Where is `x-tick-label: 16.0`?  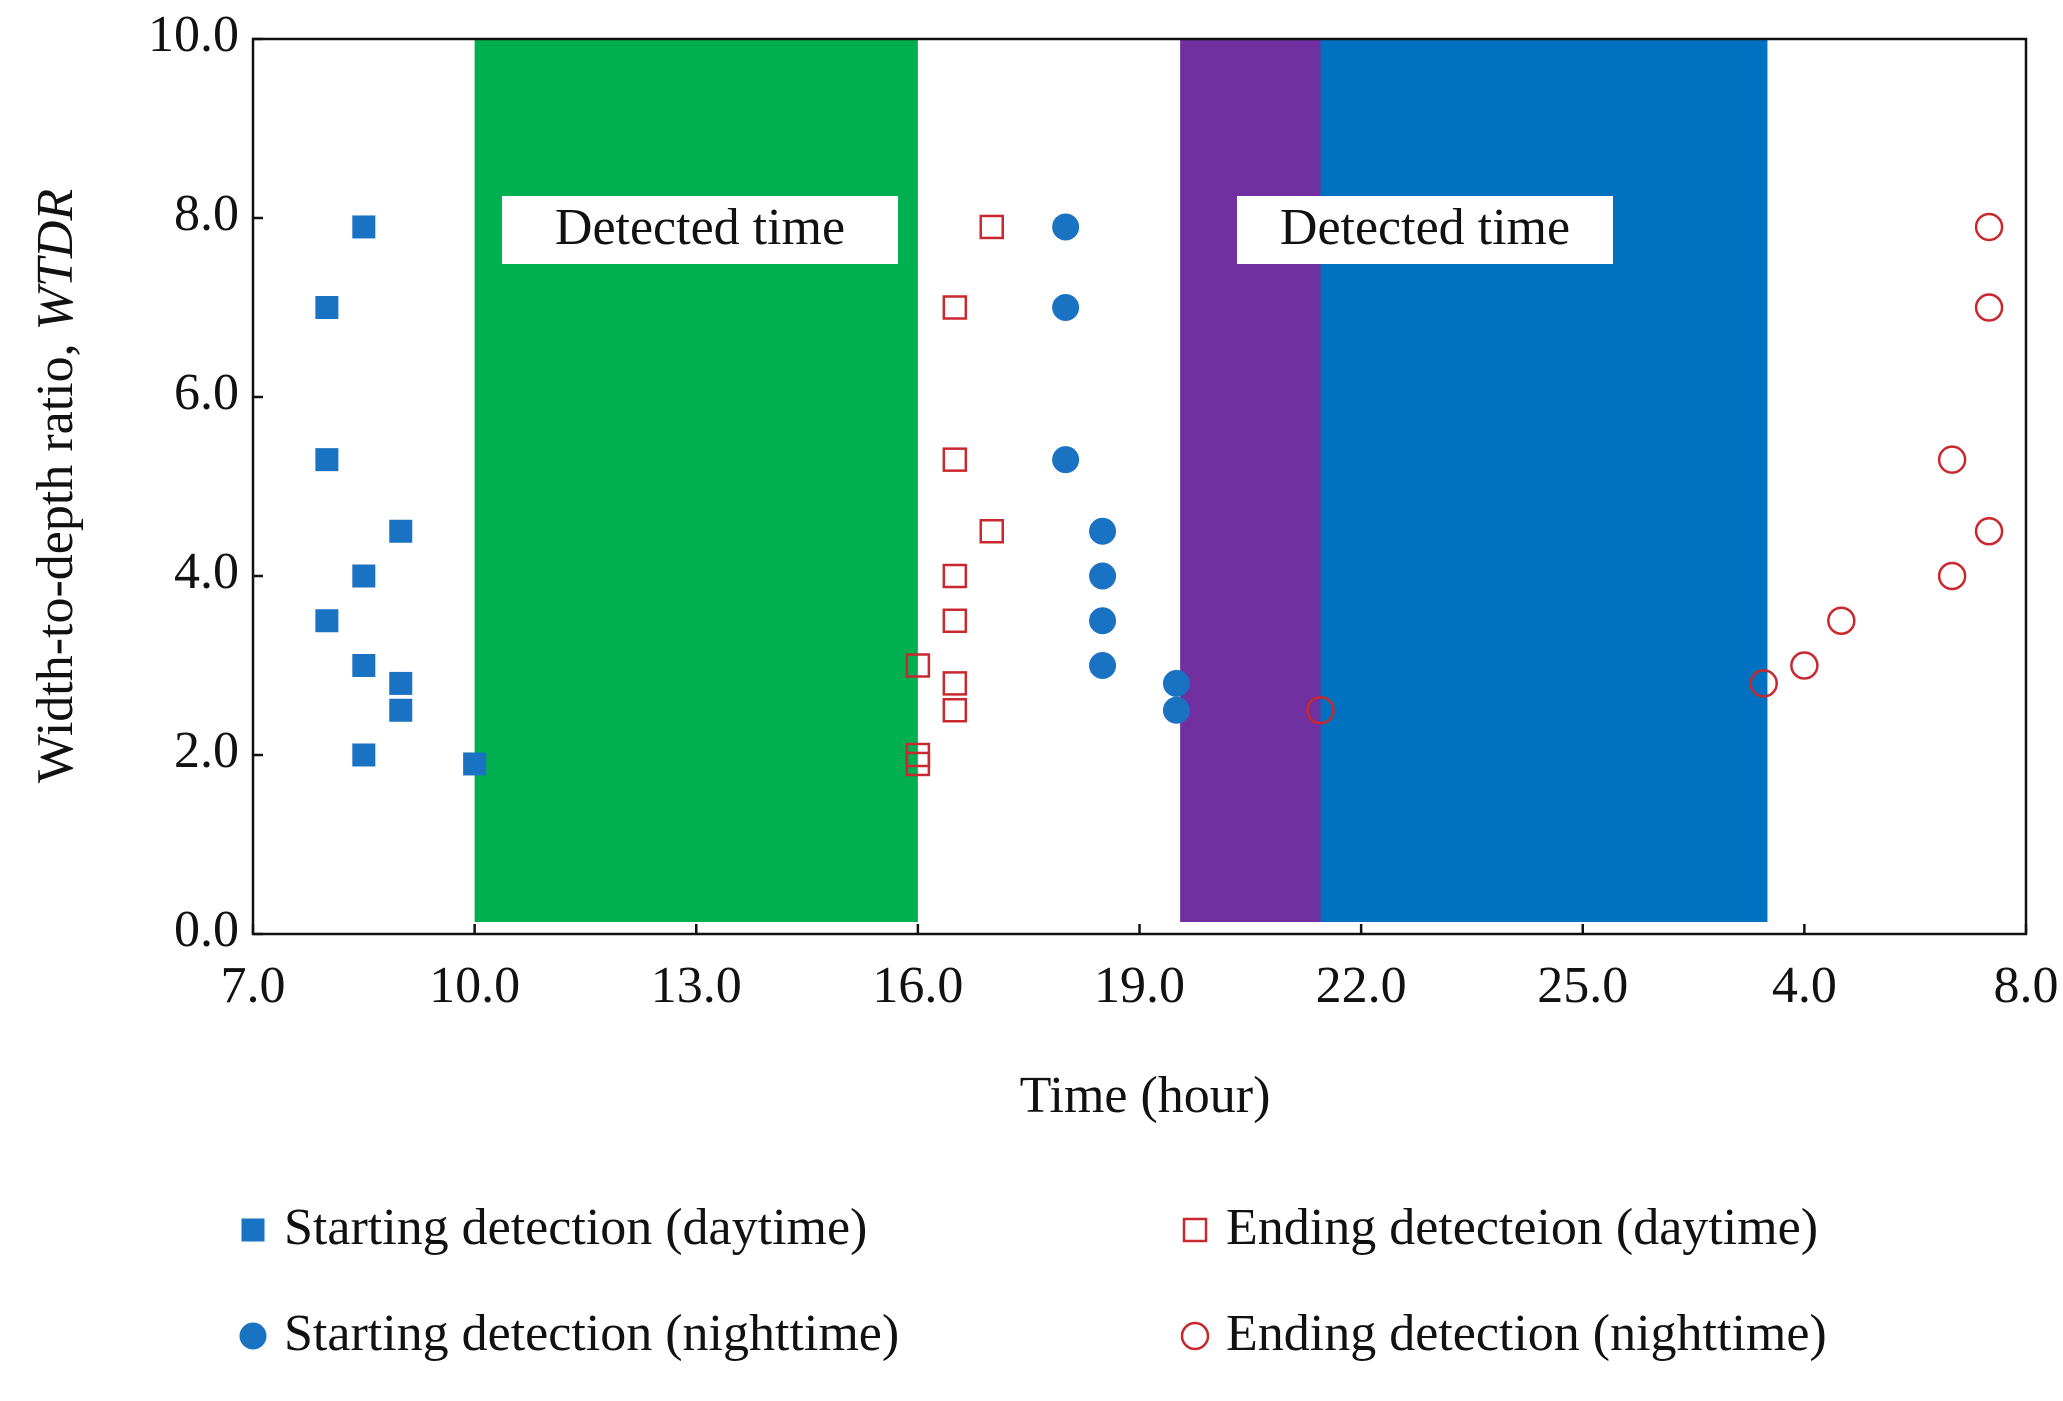 x-tick-label: 16.0 is located at coordinates (917, 985).